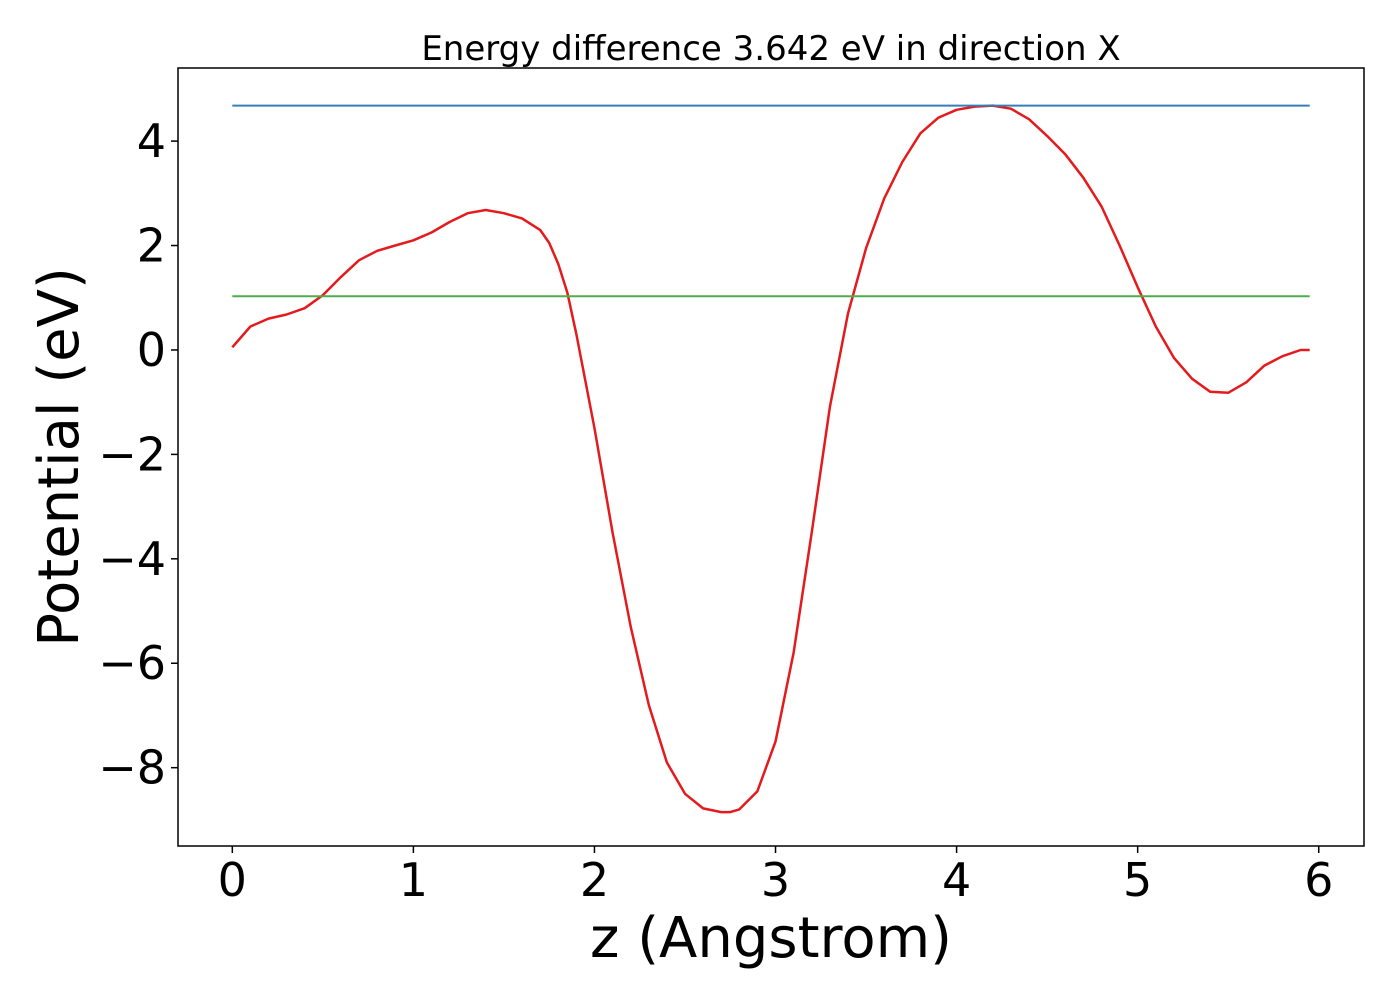 The width and height of the screenshot is (1400, 1000). I want to click on x-tick-label: 0, so click(232, 880).